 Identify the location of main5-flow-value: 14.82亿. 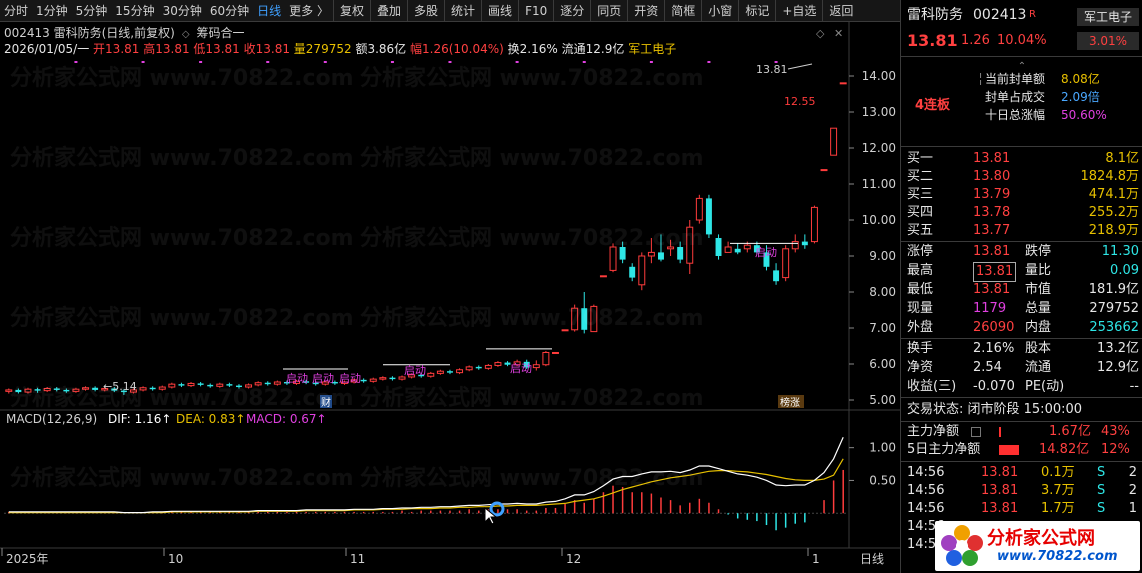
(1064, 449).